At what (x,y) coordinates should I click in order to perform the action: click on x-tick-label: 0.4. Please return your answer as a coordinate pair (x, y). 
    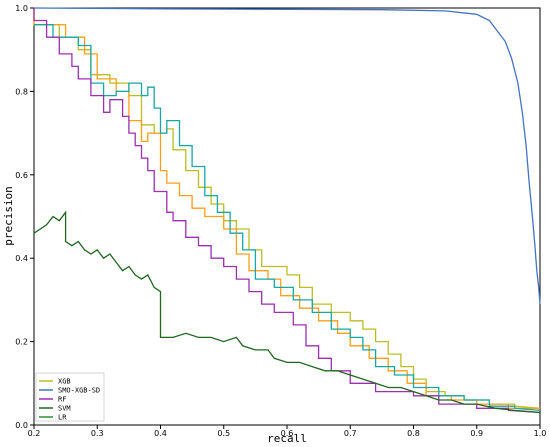
    Looking at the image, I should click on (160, 433).